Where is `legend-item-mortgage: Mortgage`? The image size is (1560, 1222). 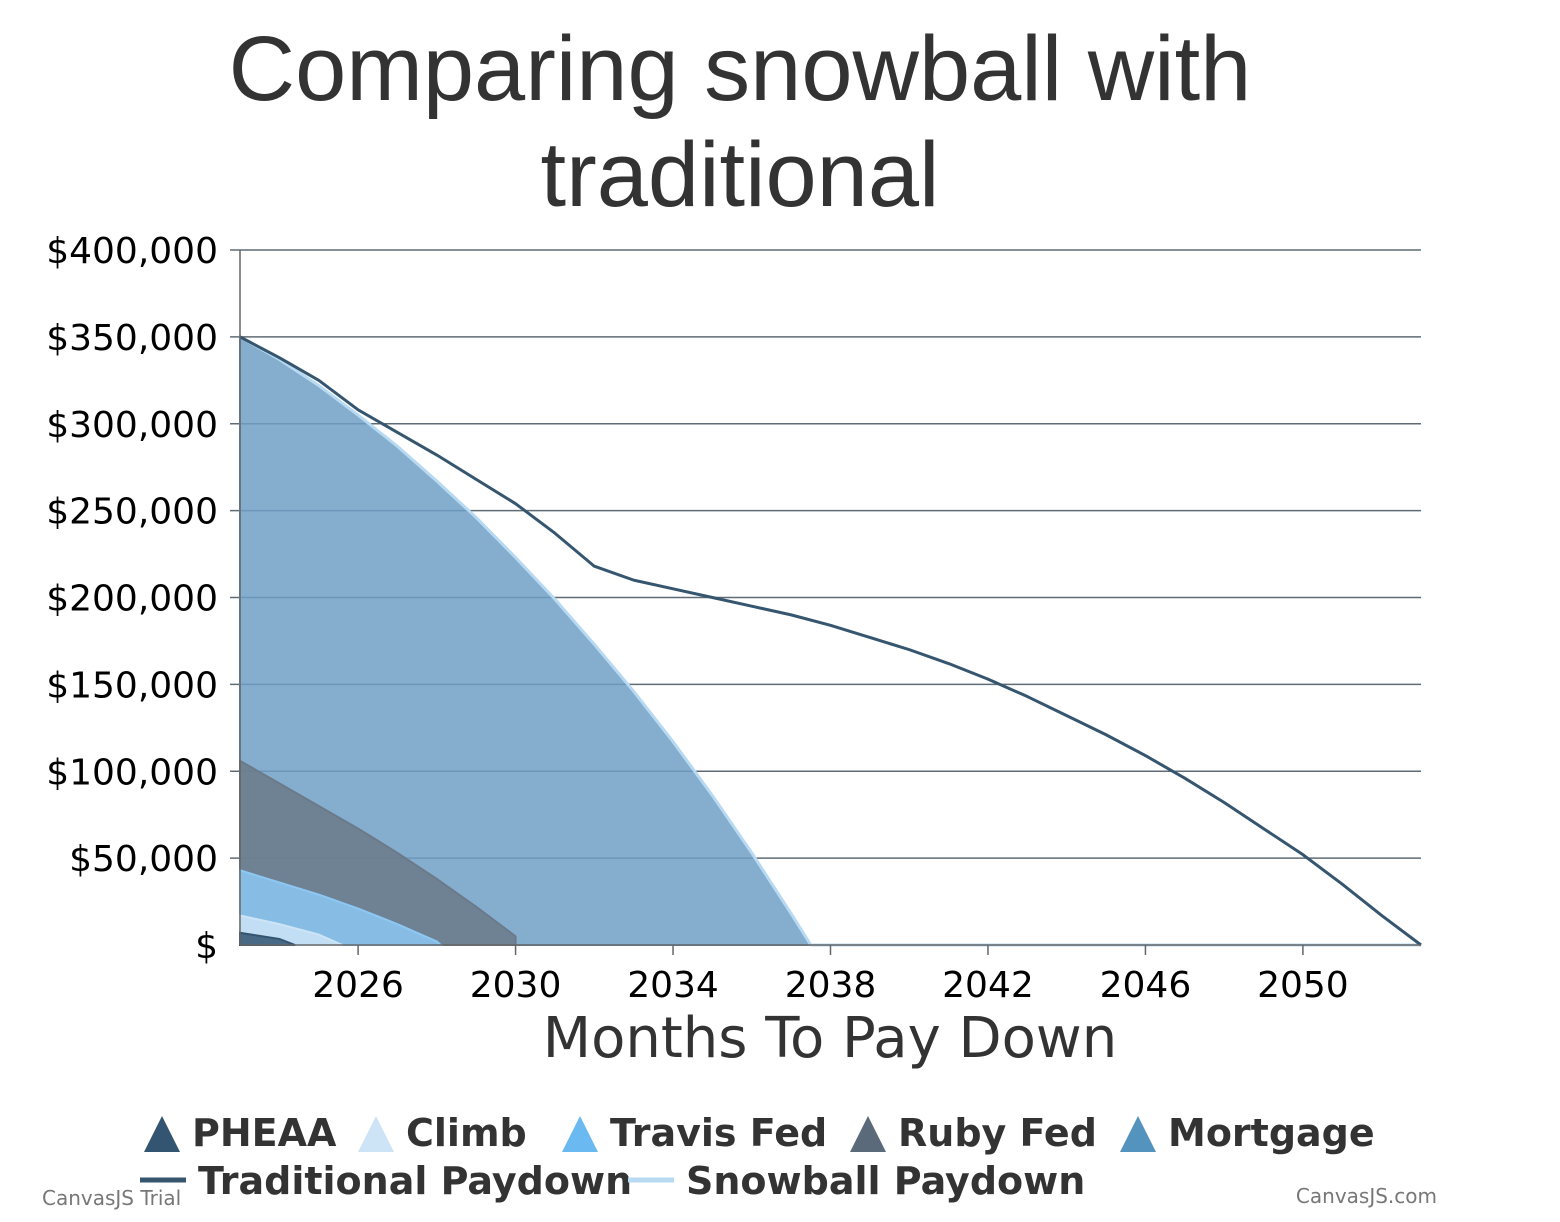
legend-item-mortgage: Mortgage is located at coordinates (1247, 1133).